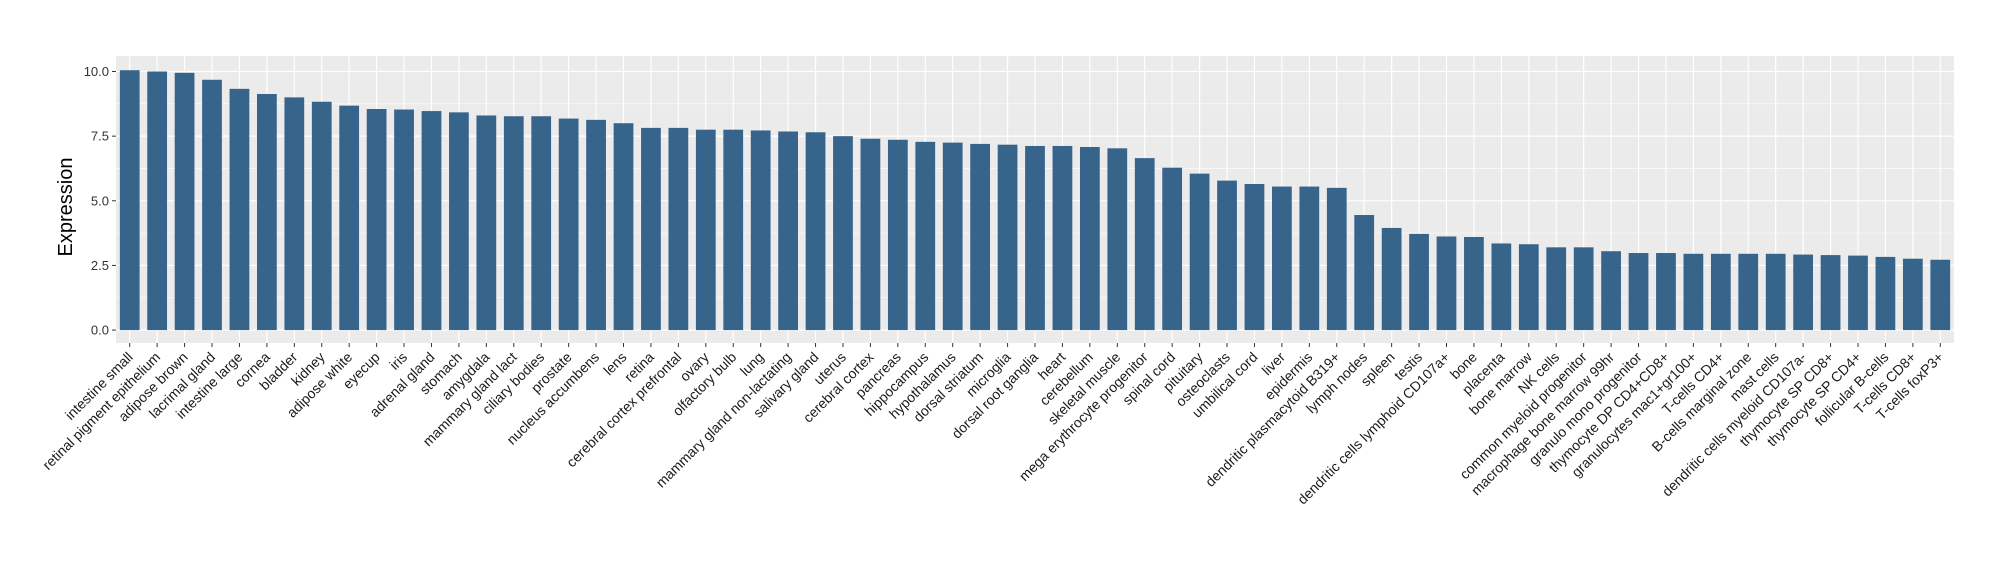 Image resolution: width=2000 pixels, height=580 pixels. Describe the element at coordinates (101, 411) in the screenshot. I see `x-tick-label: retinal pigment epithelium` at that location.